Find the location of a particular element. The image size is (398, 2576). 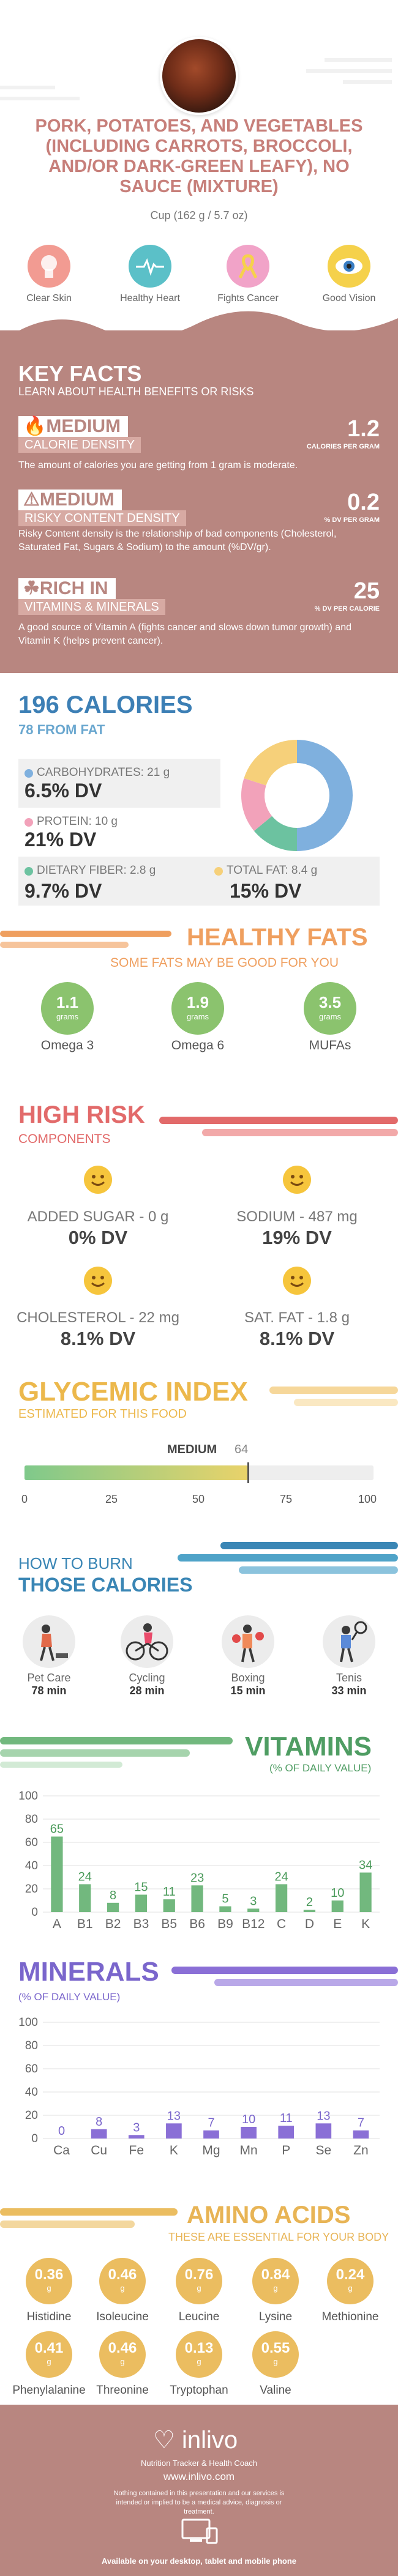

activity-cycling: Cycling 28 min is located at coordinates (147, 1656).